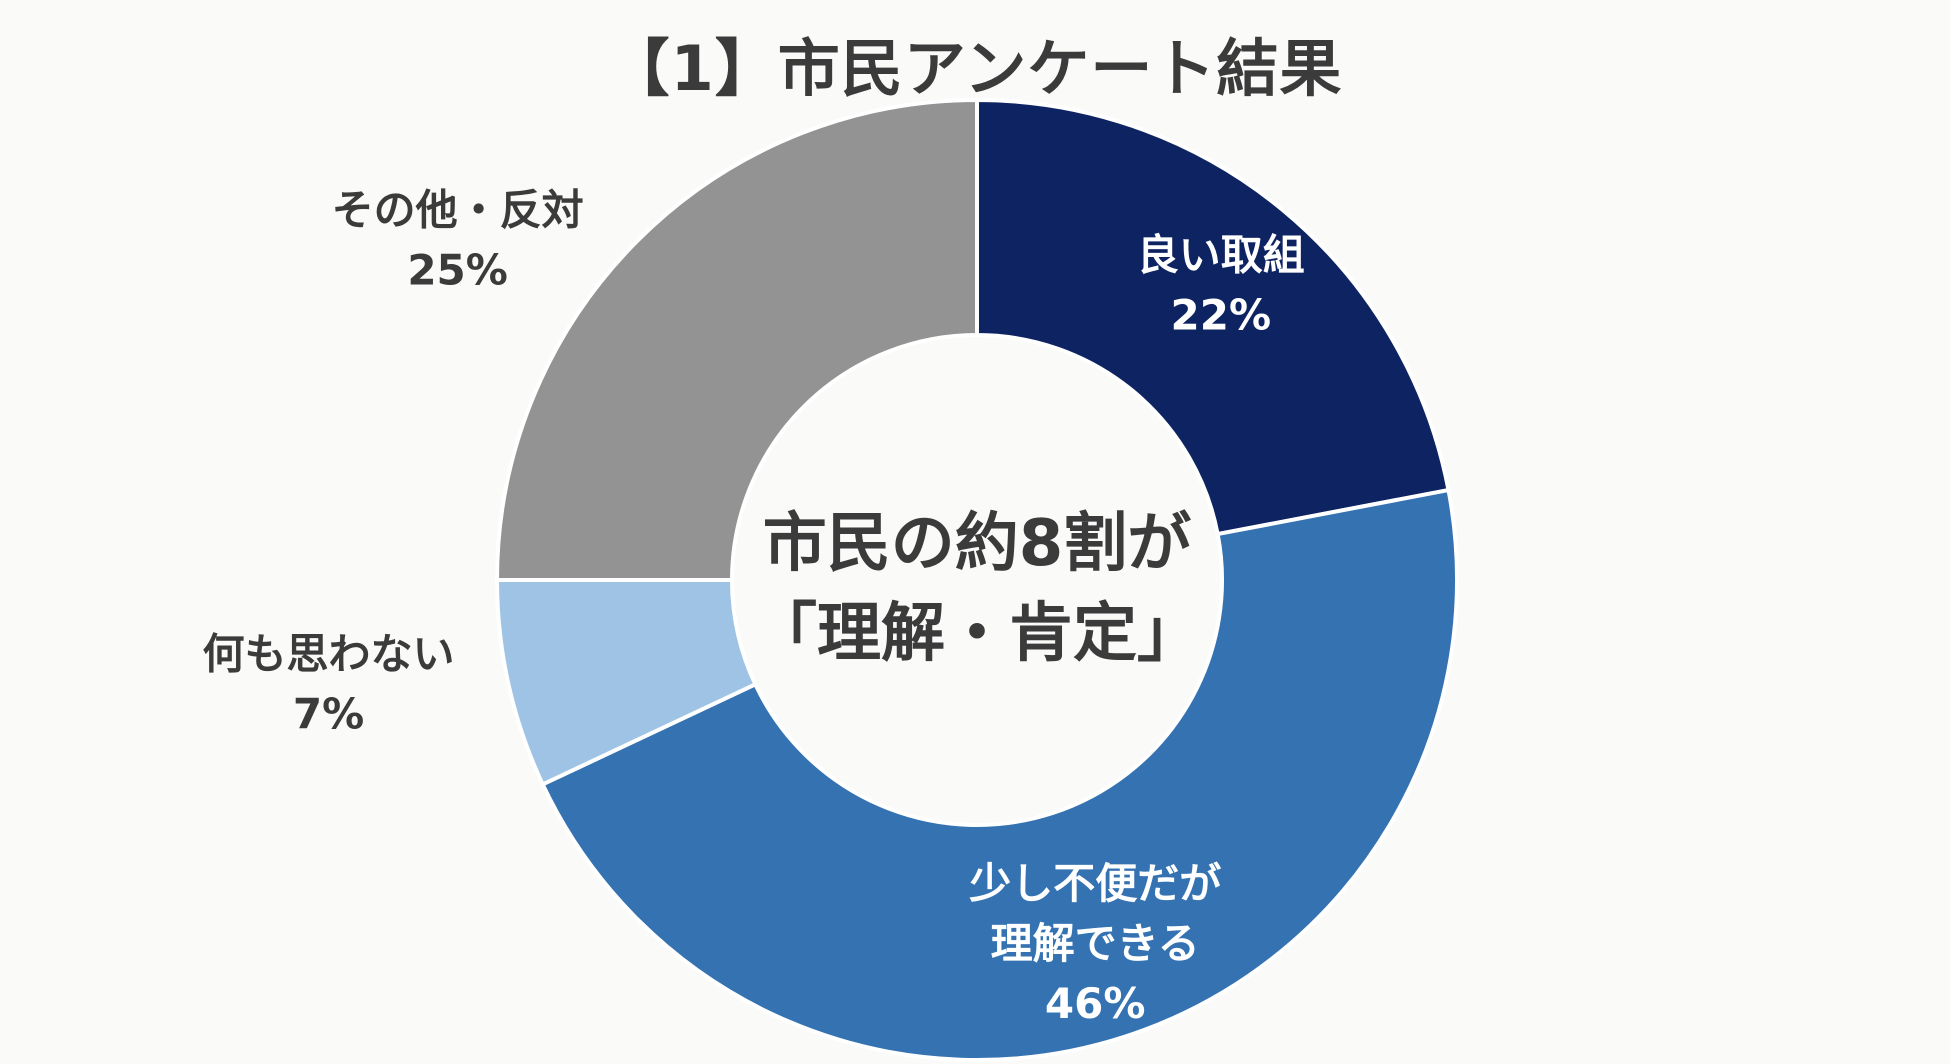  Describe the element at coordinates (1221, 314) in the screenshot. I see `slice-value-label-0: 22%` at that location.